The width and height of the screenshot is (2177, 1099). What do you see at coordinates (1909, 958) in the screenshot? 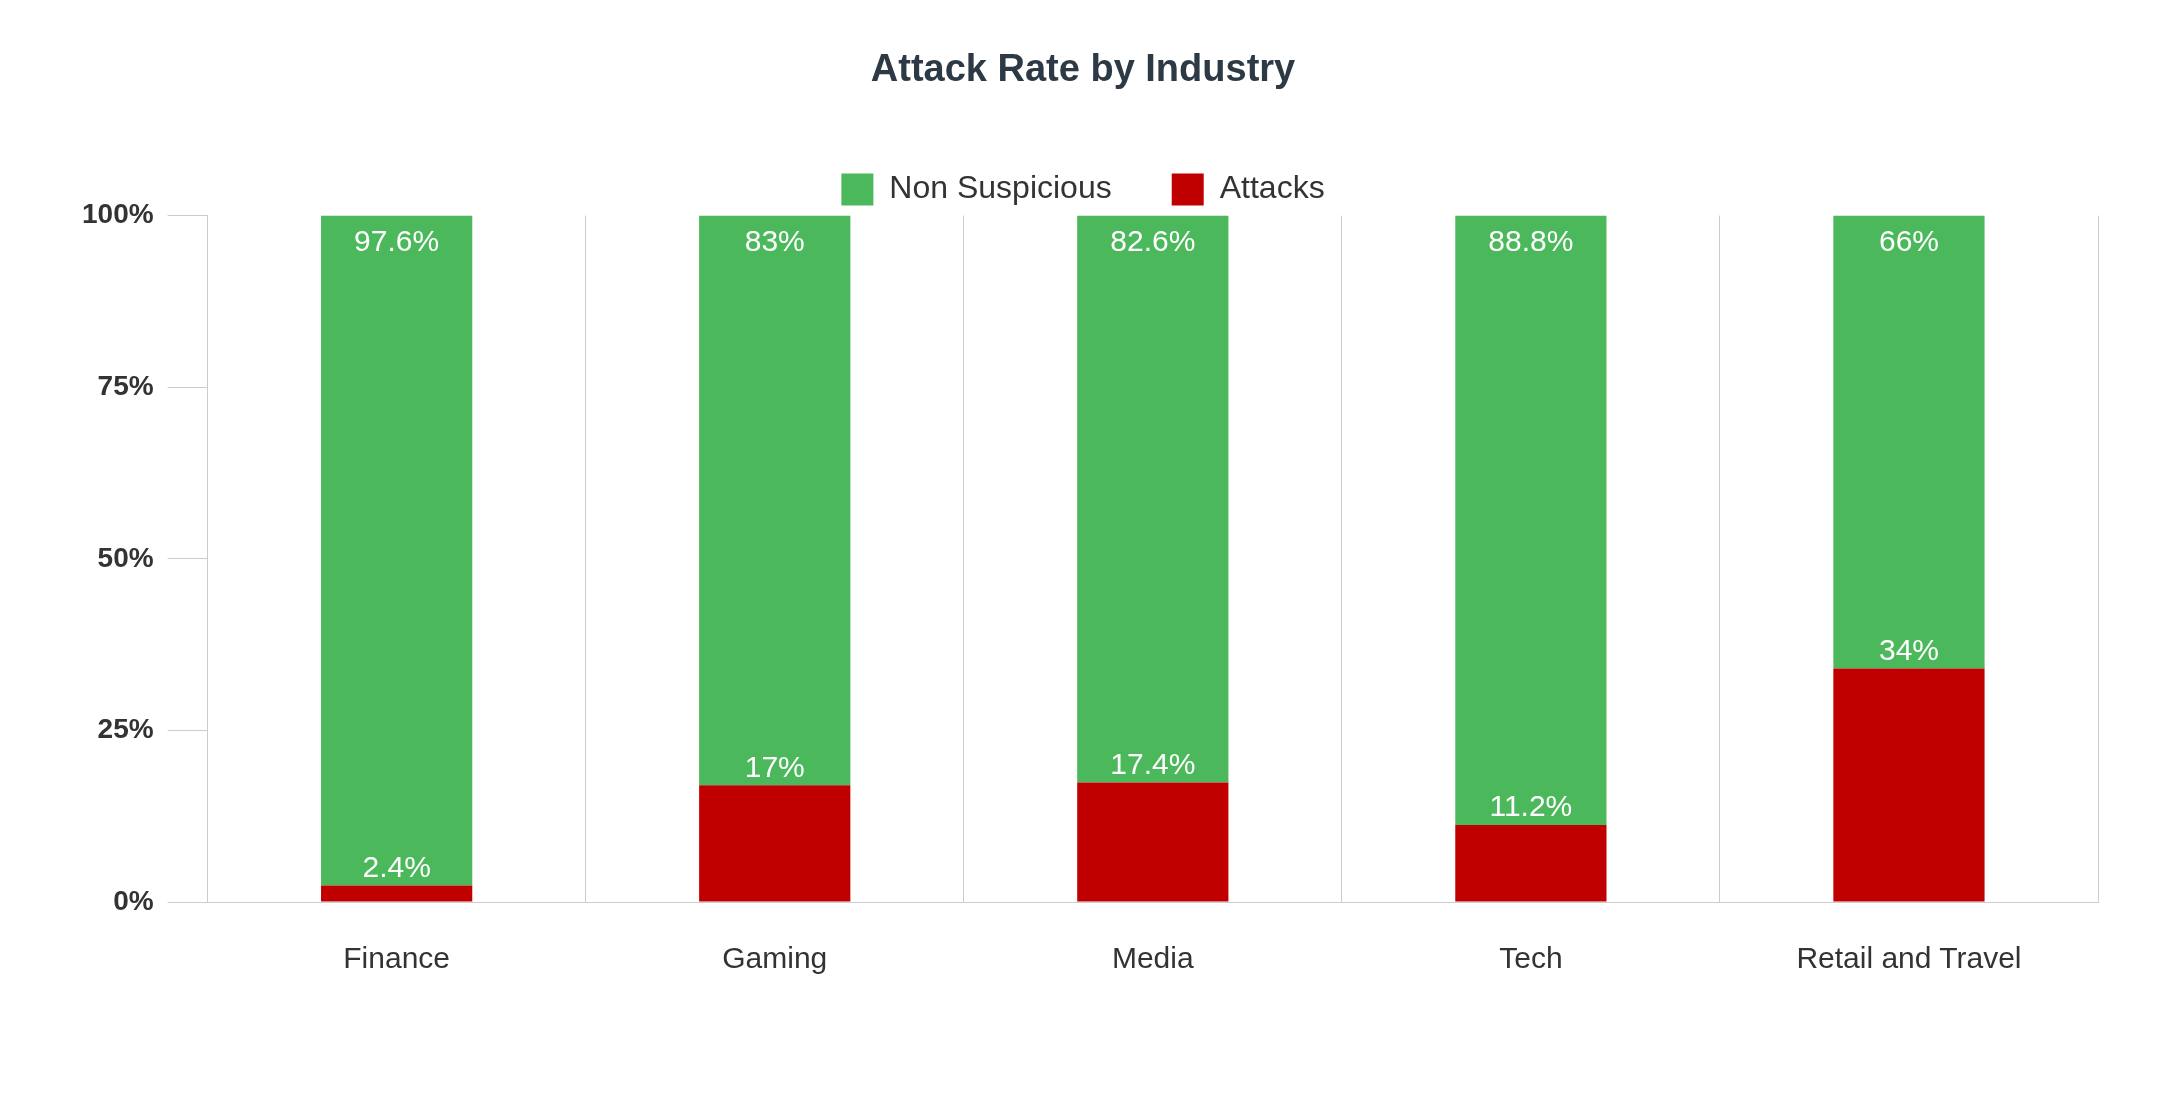
I see `x-tick-label: Retail and Travel` at bounding box center [1909, 958].